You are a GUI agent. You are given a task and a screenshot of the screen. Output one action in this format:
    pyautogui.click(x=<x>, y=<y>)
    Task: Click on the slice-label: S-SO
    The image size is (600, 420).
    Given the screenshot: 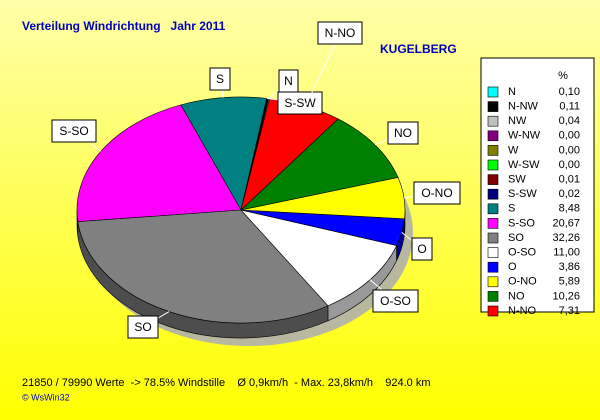 What is the action you would take?
    pyautogui.click(x=73, y=131)
    